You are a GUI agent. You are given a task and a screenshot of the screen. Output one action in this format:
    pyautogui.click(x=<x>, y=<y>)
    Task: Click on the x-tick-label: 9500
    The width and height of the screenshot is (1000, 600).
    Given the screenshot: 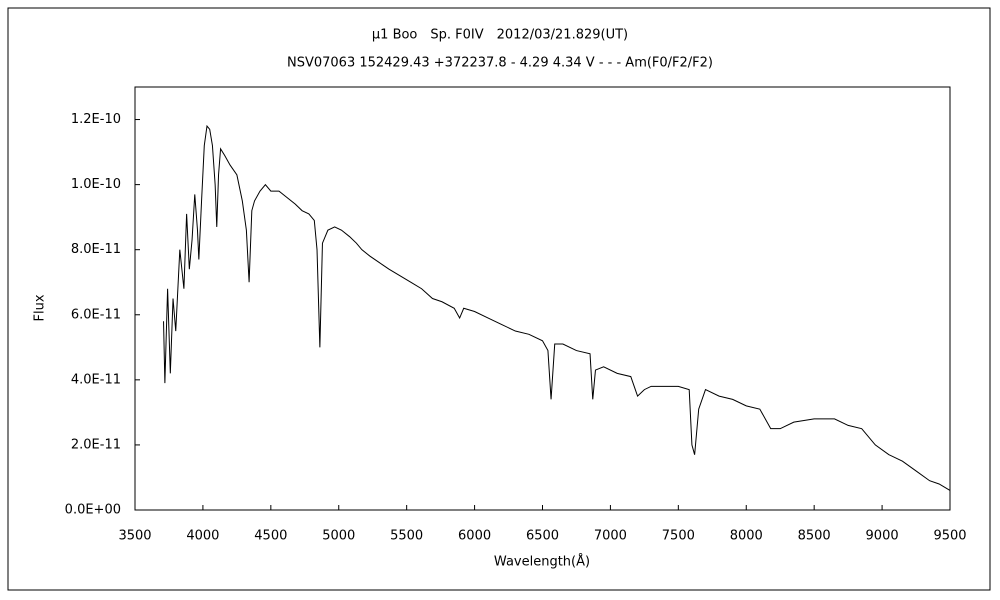 What is the action you would take?
    pyautogui.click(x=949, y=536)
    